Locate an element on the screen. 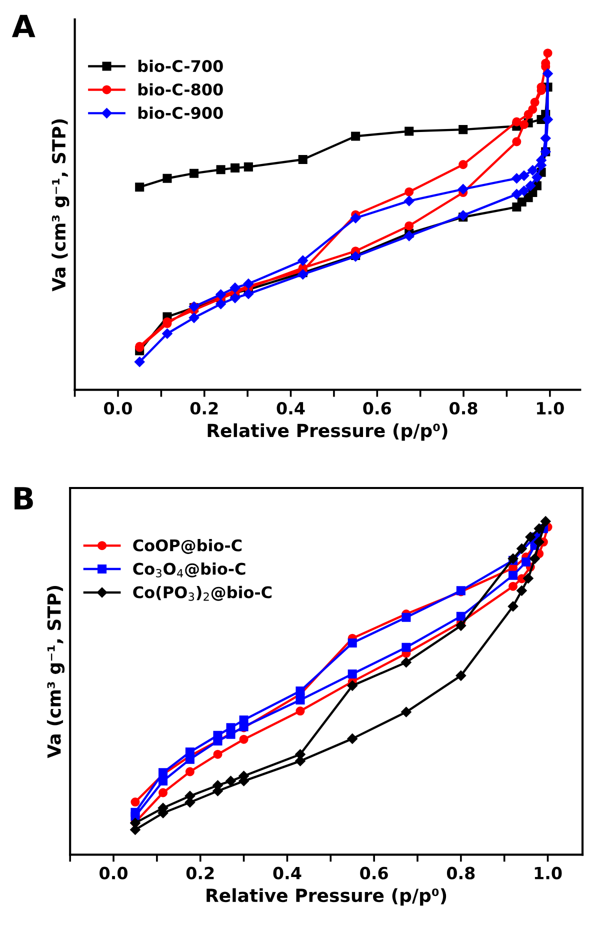  legend-label: Co$_{3}$O$_{4}$@bio-C is located at coordinates (189, 570).